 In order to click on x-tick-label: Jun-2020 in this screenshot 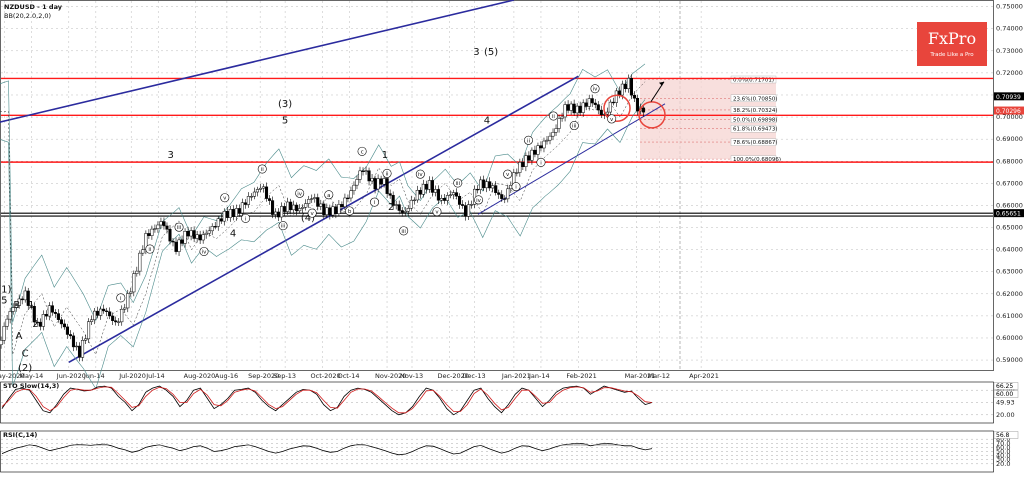, I will do `click(71, 376)`.